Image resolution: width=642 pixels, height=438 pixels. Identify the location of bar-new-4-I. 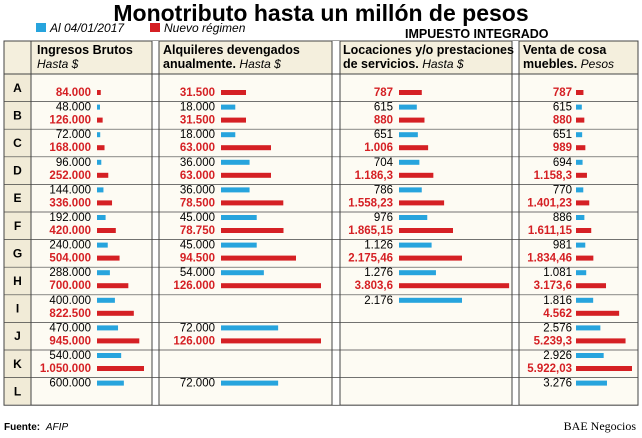
(598, 313).